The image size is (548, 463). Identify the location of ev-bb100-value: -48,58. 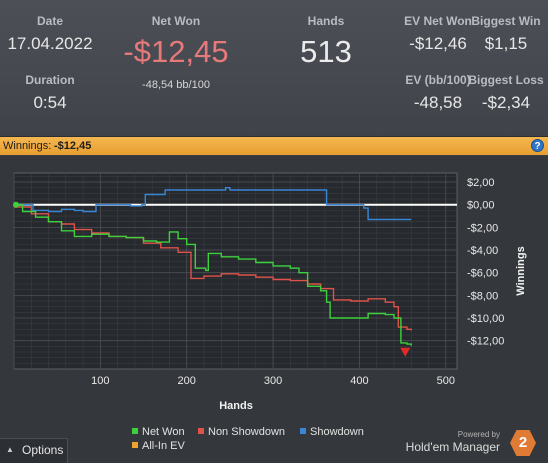
(438, 102).